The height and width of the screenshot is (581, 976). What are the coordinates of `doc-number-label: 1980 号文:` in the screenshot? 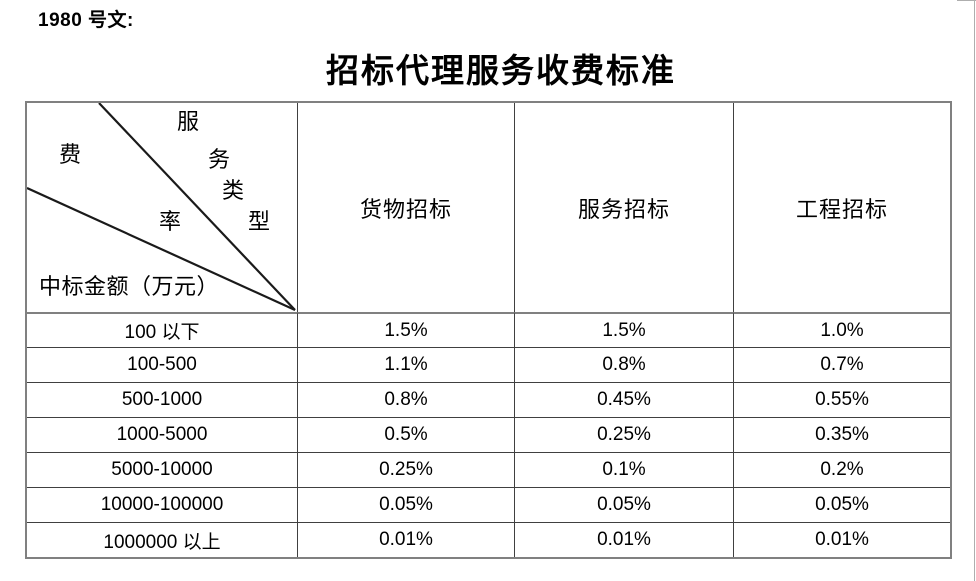 It's located at (86, 20).